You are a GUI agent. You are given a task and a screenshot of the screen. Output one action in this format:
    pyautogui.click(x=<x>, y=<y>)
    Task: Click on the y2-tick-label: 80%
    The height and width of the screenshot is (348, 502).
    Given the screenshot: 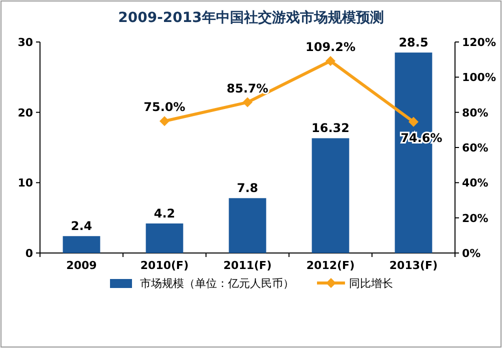 What is the action you would take?
    pyautogui.click(x=475, y=113)
    